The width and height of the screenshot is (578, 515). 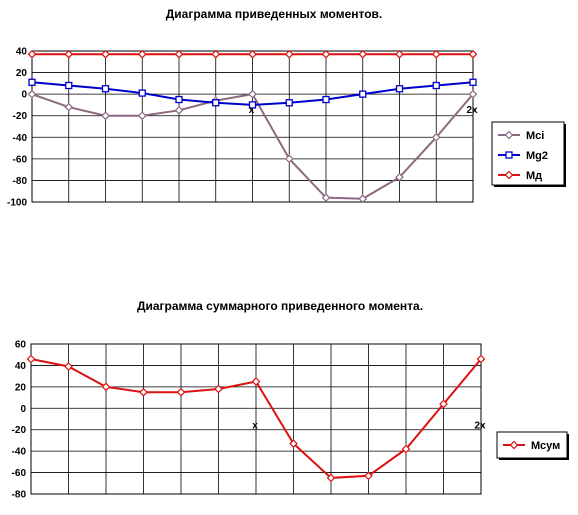 I want to click on chart2-y-axis-ticks: 60 40 20 0 -20 -40 -60 -80, so click(x=19, y=420).